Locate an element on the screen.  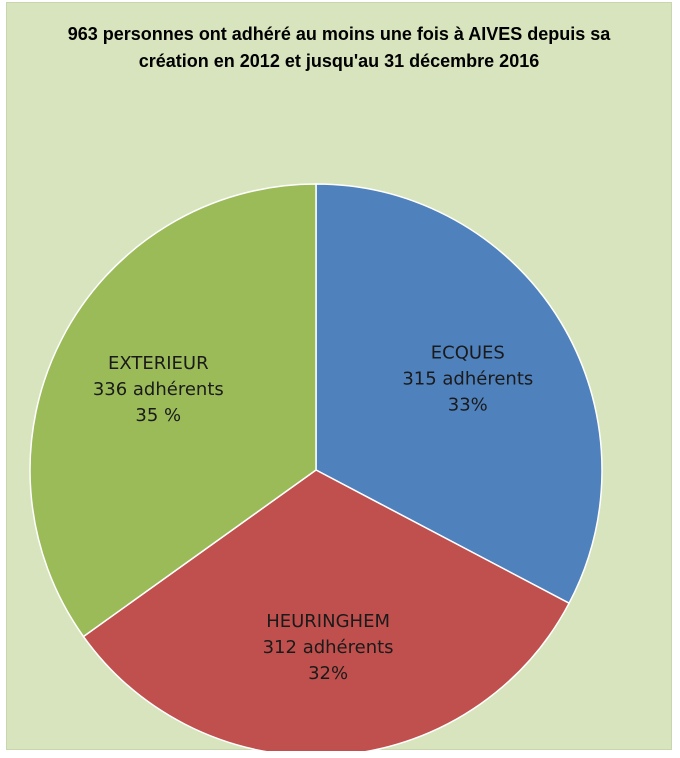
slice-label-exterieur: EXTERIEUR 336 adhérents 35 % is located at coordinates (158, 389).